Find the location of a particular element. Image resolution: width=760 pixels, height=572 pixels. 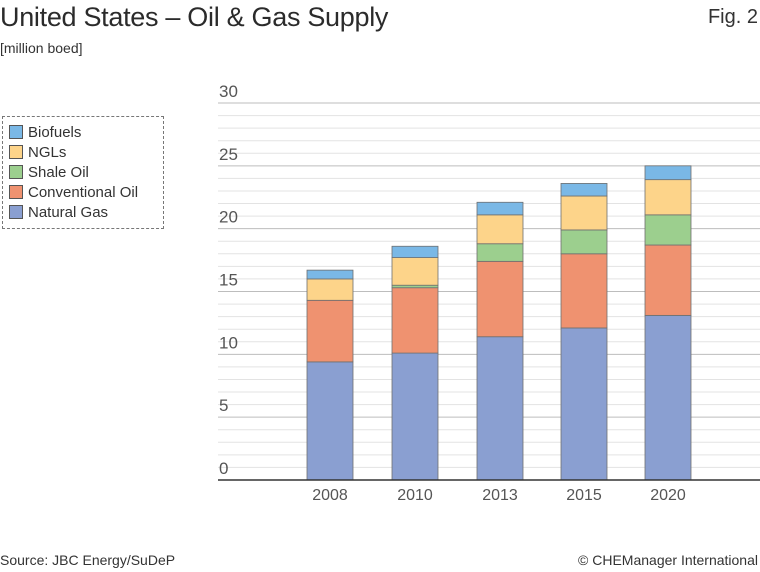

bar-segment-conventional-oil-2008 is located at coordinates (330, 331).